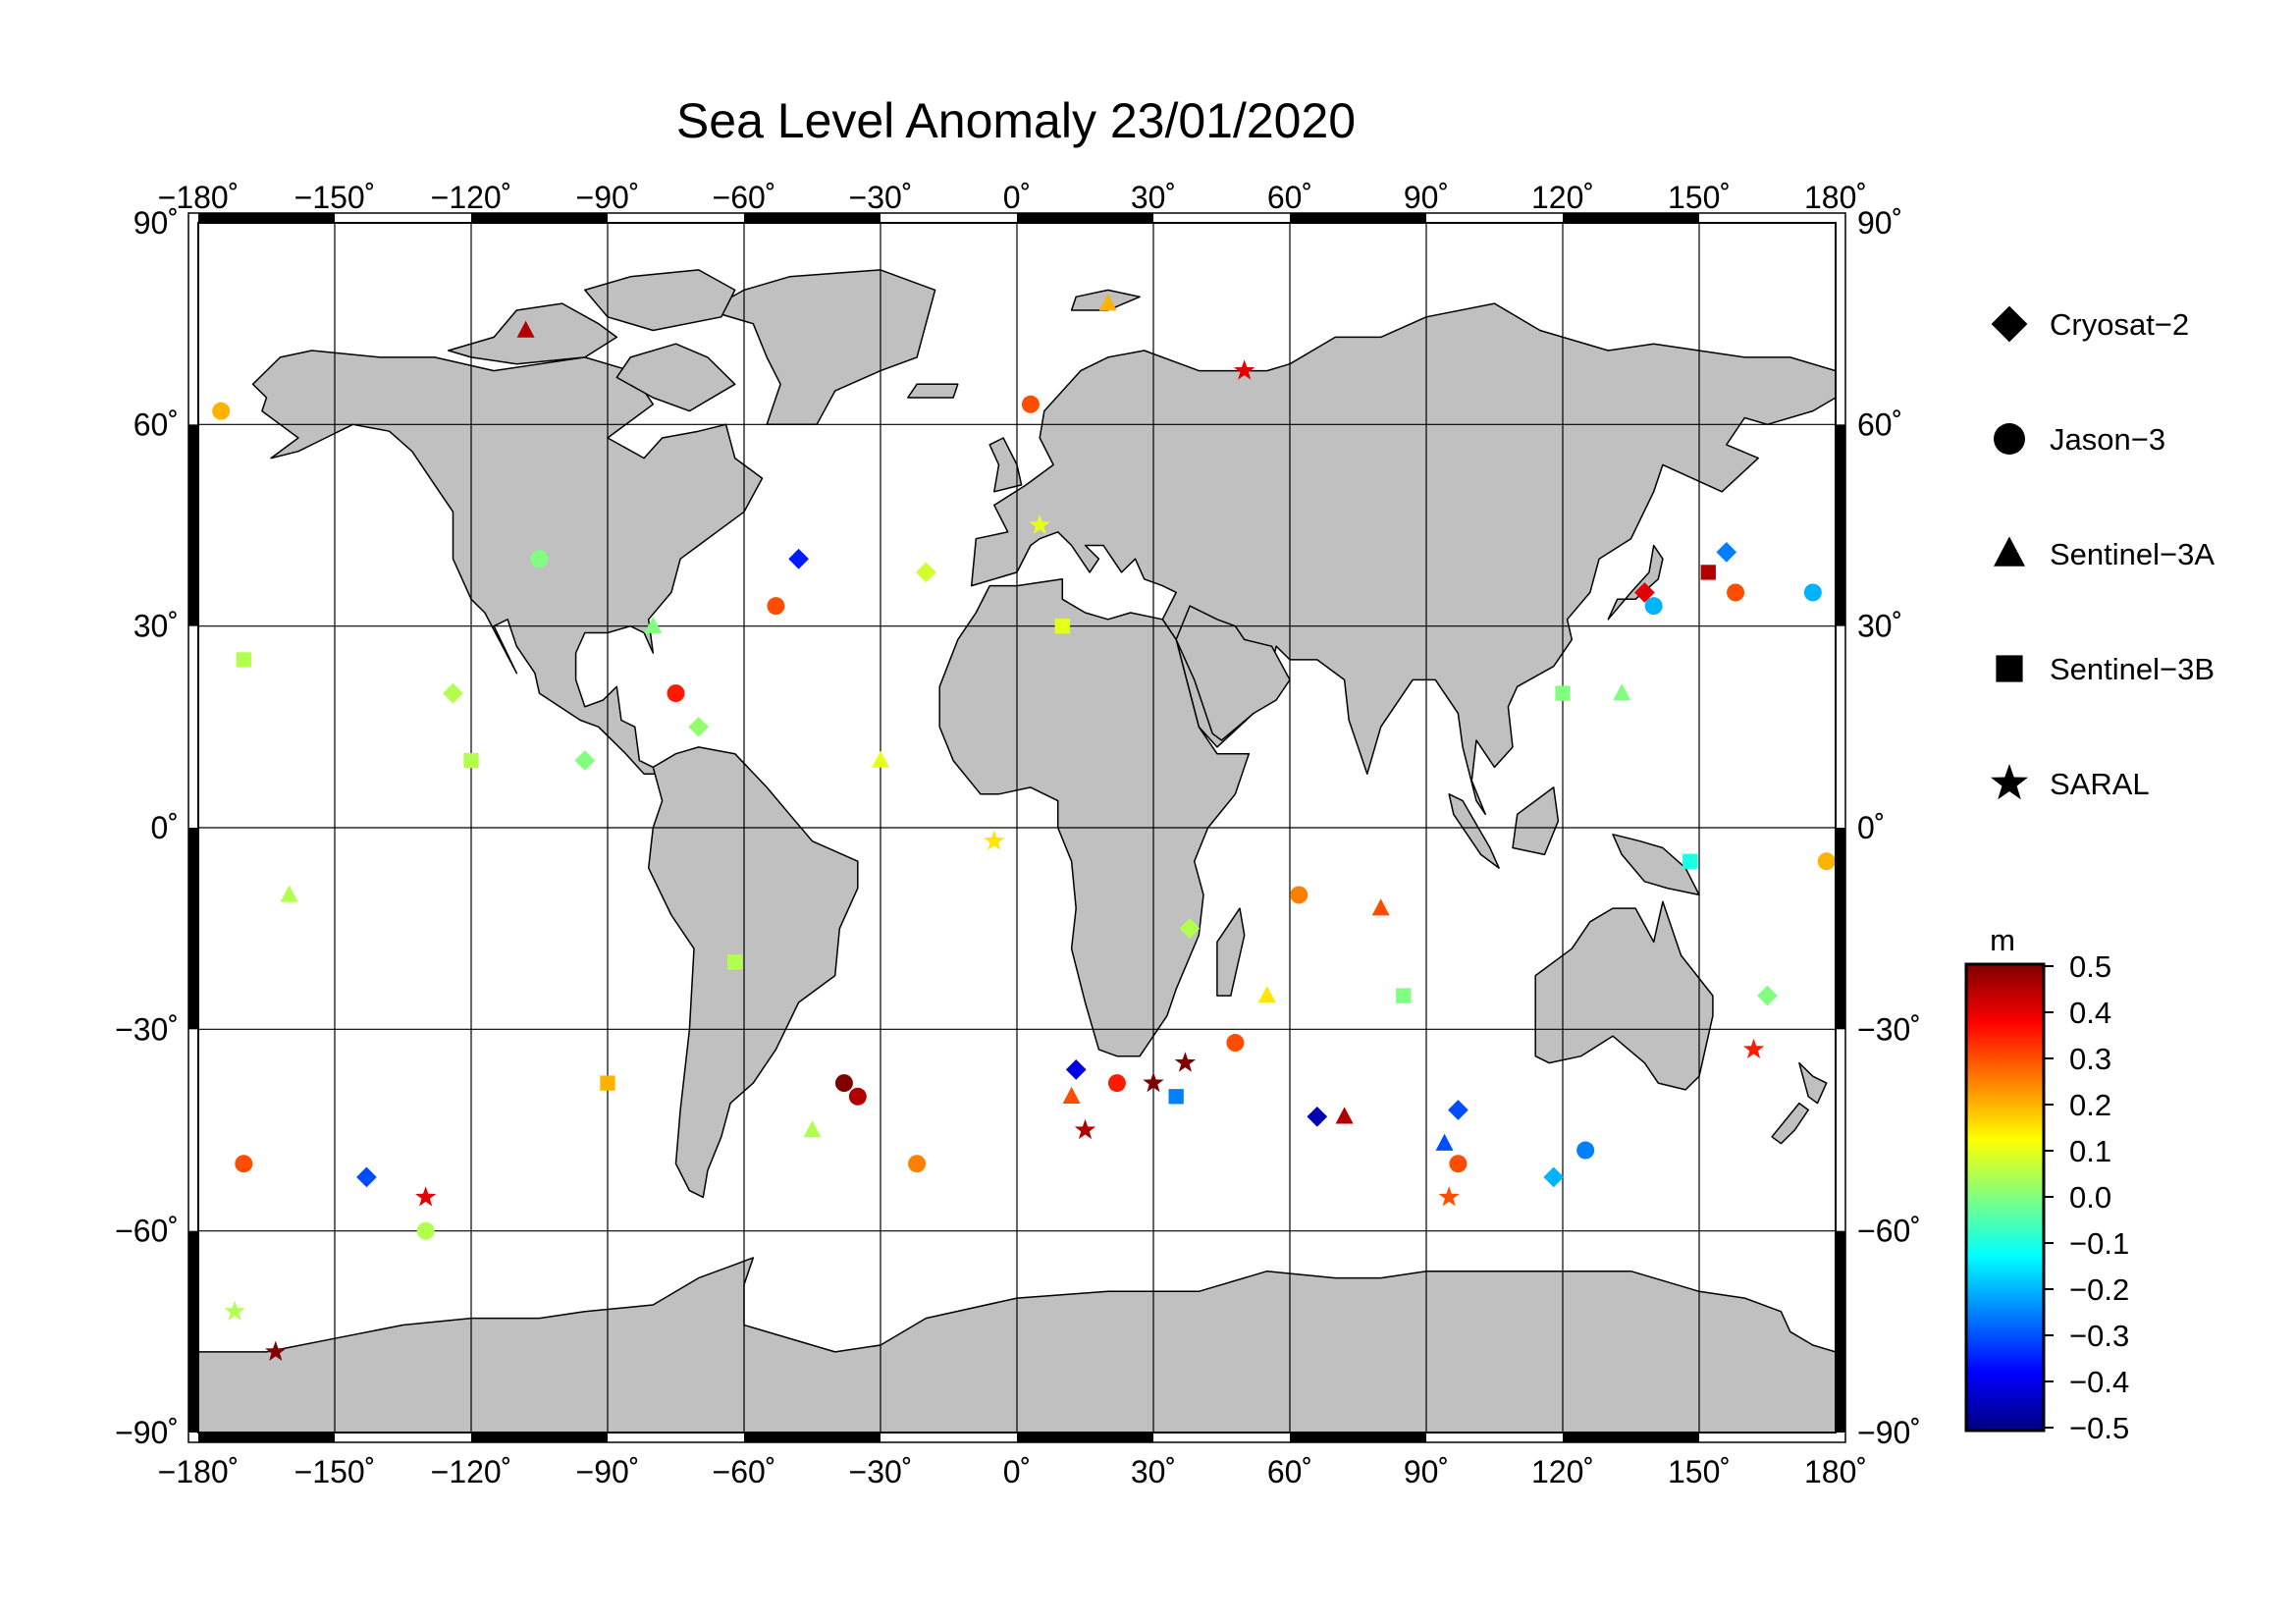  I want to click on colorbar-tick-label: 0.1, so click(2090, 1151).